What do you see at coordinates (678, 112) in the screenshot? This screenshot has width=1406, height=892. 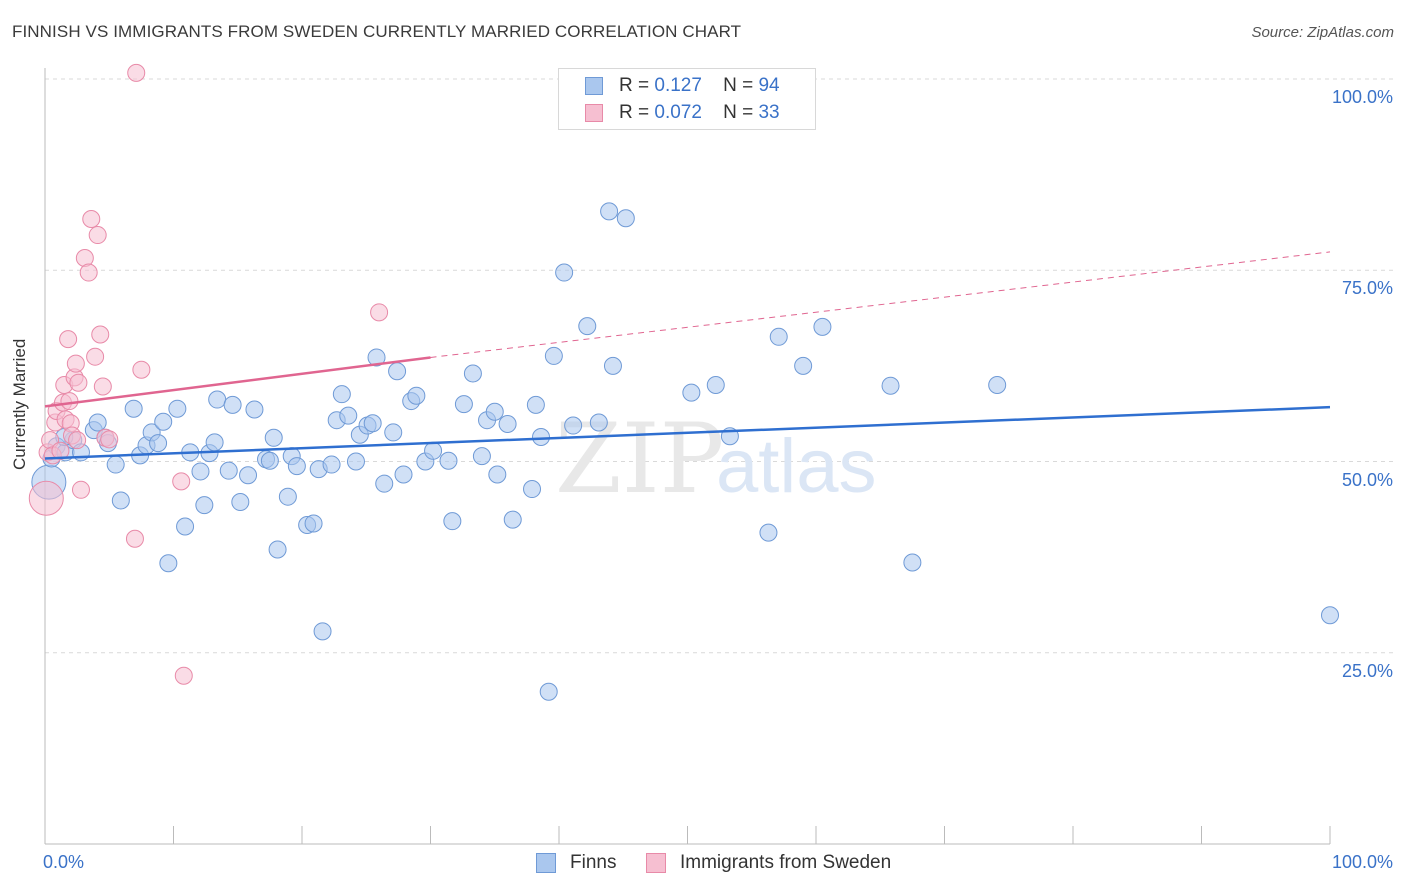 I see `sweden-r-value: 0.072` at bounding box center [678, 112].